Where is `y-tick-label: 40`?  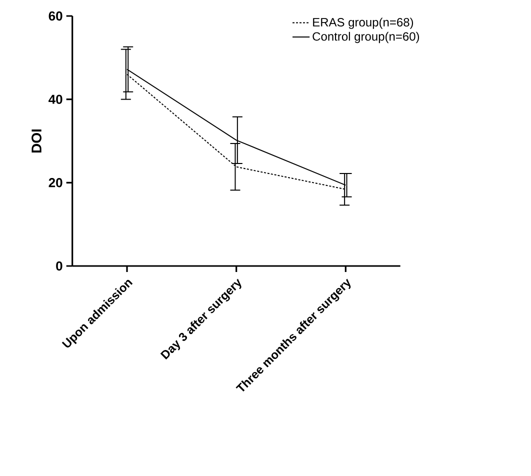 y-tick-label: 40 is located at coordinates (55, 99).